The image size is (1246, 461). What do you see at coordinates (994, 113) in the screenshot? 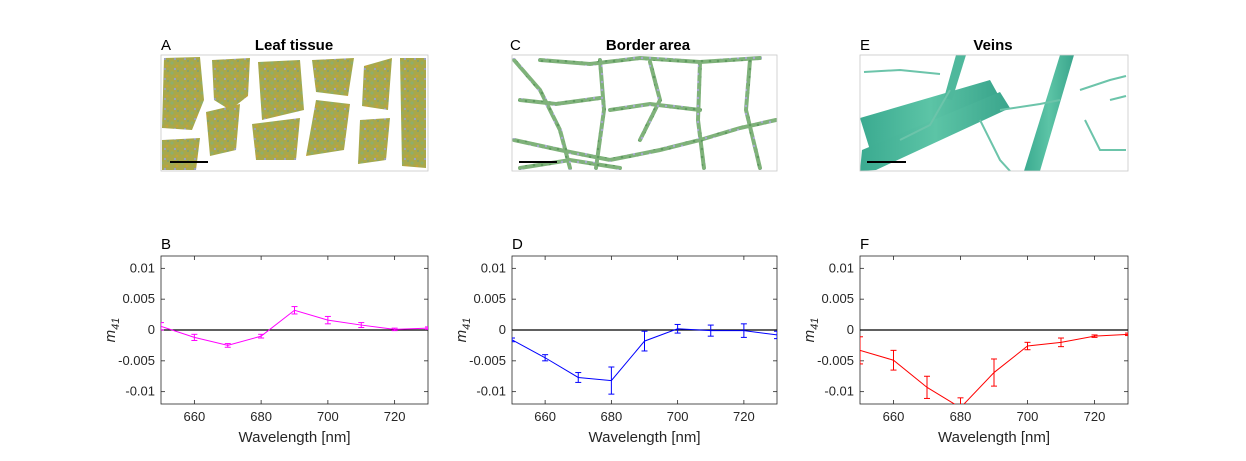
I see `veins-image` at bounding box center [994, 113].